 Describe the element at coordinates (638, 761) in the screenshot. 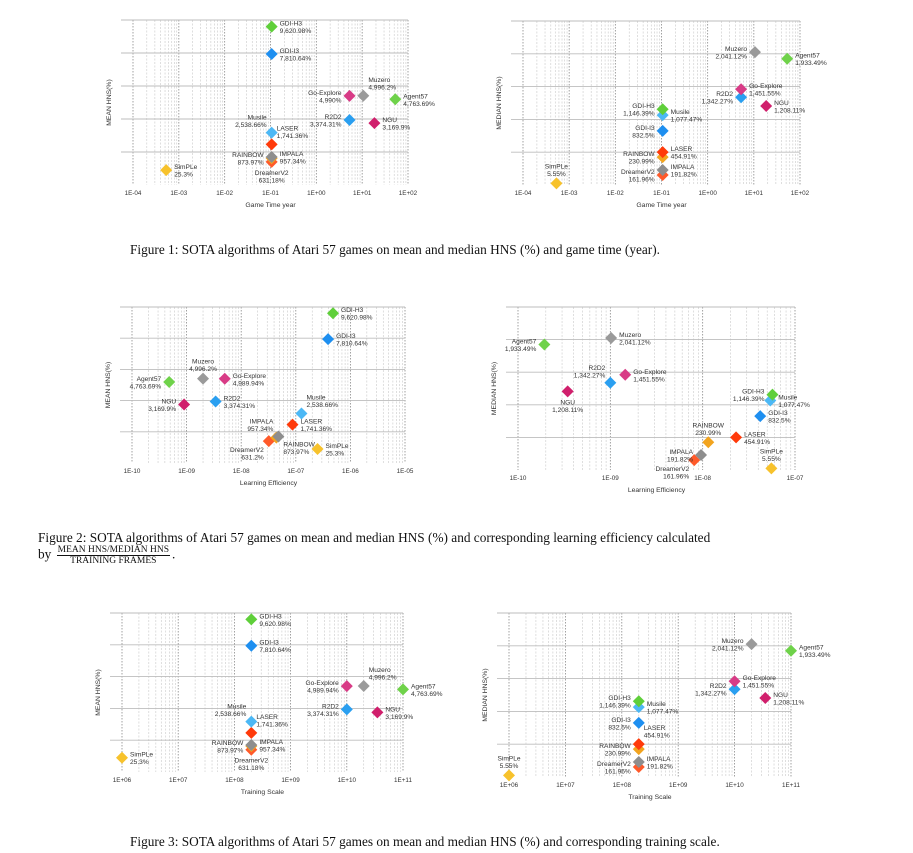

I see `point-impala` at that location.